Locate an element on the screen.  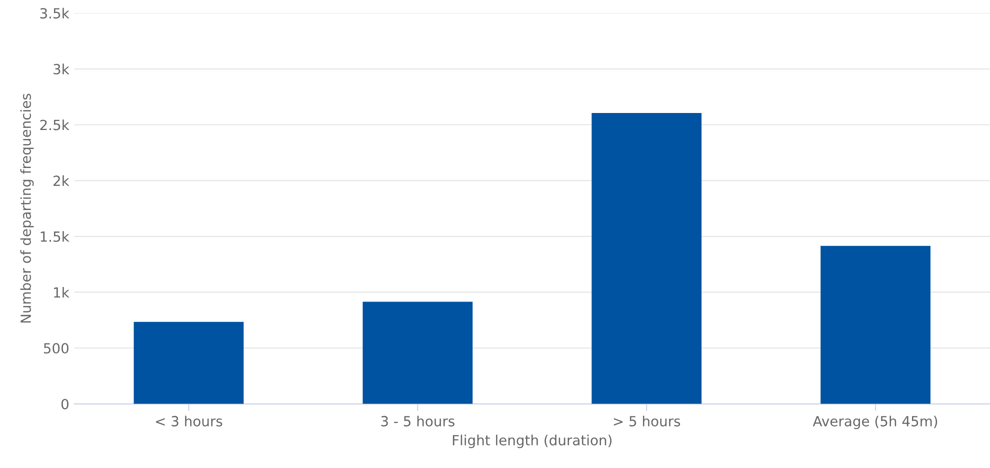
y-tick-label: 3k is located at coordinates (62, 69).